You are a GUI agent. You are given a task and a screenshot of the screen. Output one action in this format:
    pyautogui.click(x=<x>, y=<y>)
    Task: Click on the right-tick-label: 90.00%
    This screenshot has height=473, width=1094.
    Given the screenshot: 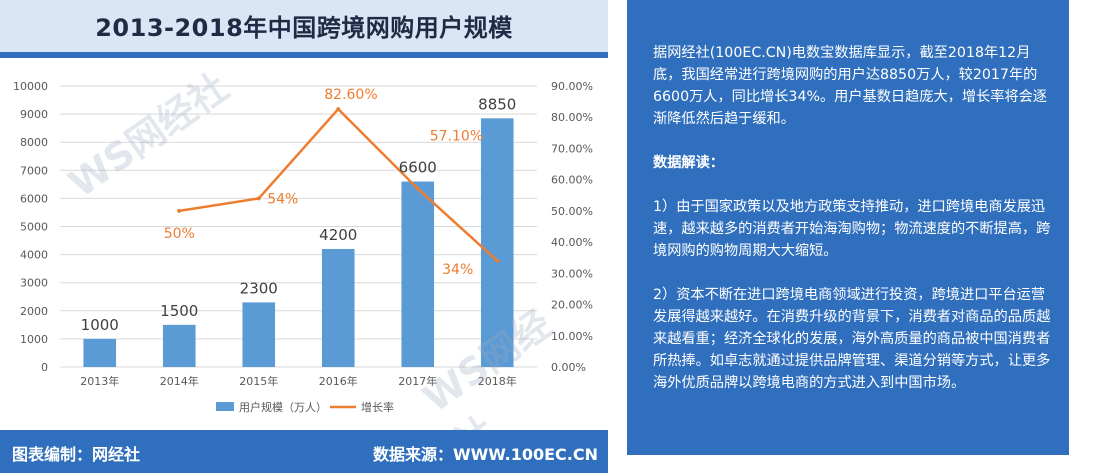 What is the action you would take?
    pyautogui.click(x=572, y=86)
    